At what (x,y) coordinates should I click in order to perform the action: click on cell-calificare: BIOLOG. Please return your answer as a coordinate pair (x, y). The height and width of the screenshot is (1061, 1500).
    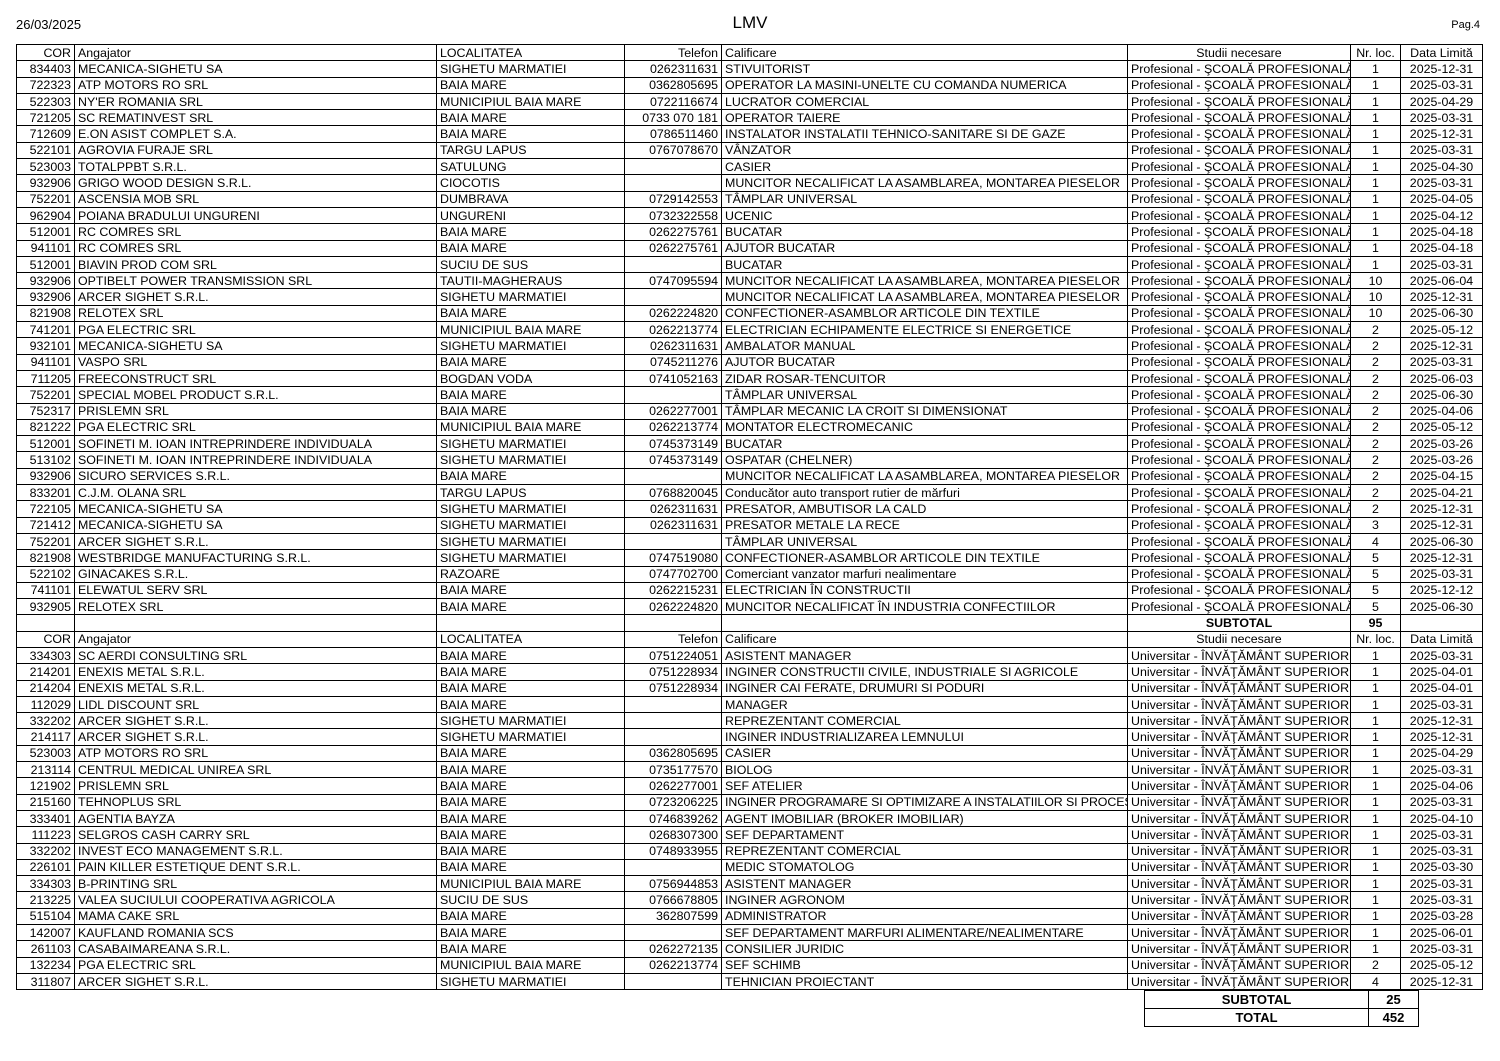
    Looking at the image, I should click on (924, 770).